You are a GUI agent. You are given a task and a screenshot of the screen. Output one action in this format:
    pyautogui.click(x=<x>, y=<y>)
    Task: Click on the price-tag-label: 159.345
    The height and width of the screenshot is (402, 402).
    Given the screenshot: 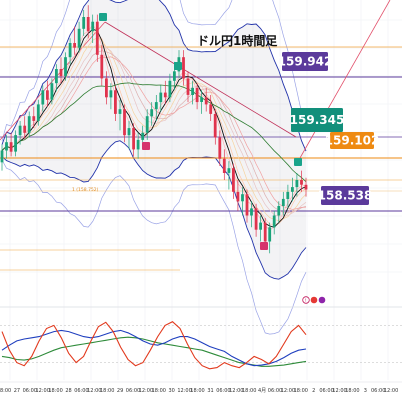 What is the action you would take?
    pyautogui.click(x=317, y=120)
    